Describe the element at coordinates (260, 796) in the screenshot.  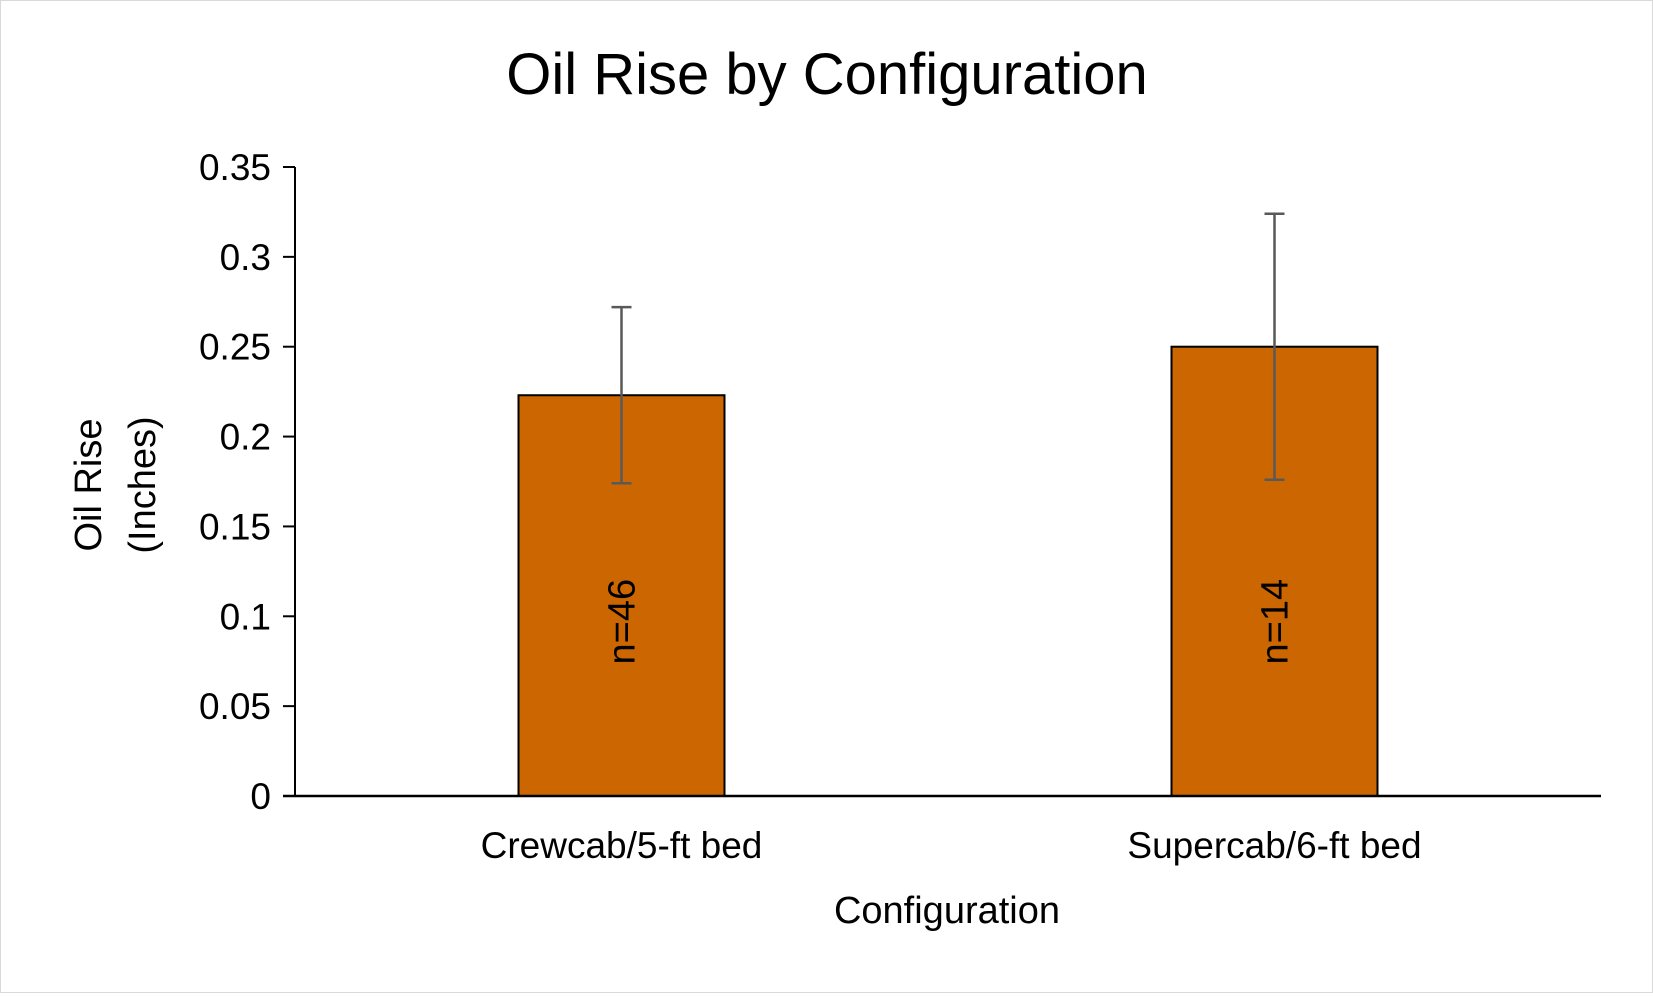
I see `y-tick-label: 0` at that location.